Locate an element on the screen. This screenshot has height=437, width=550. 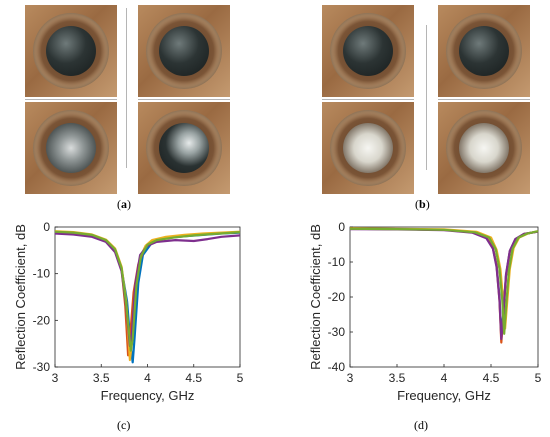
divider-b-right is located at coordinates (484, 99).